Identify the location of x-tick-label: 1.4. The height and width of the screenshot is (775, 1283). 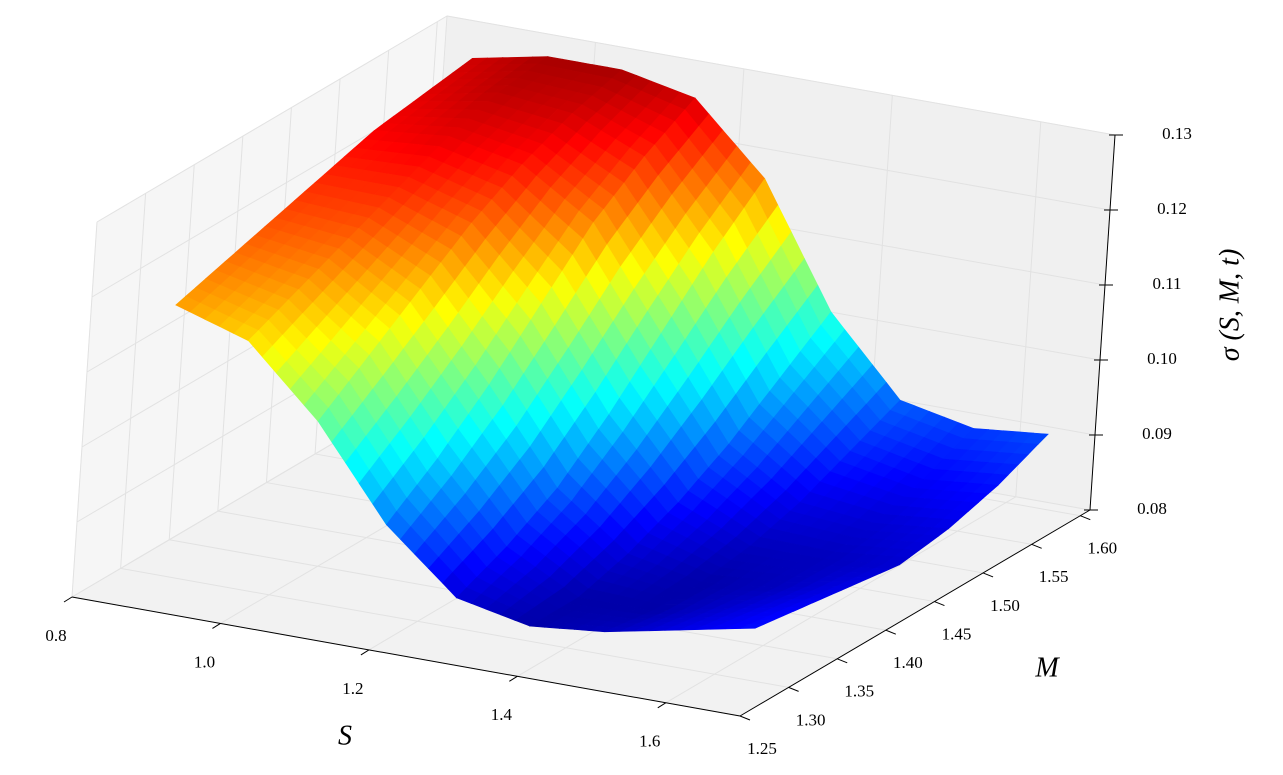
(502, 714).